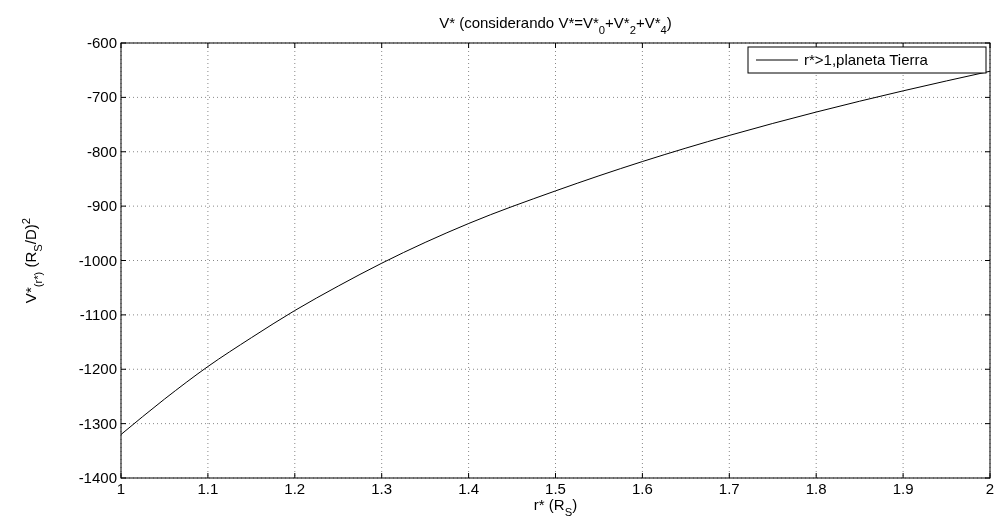 The width and height of the screenshot is (1001, 518). Describe the element at coordinates (816, 488) in the screenshot. I see `x-tick-label: 1.8` at that location.